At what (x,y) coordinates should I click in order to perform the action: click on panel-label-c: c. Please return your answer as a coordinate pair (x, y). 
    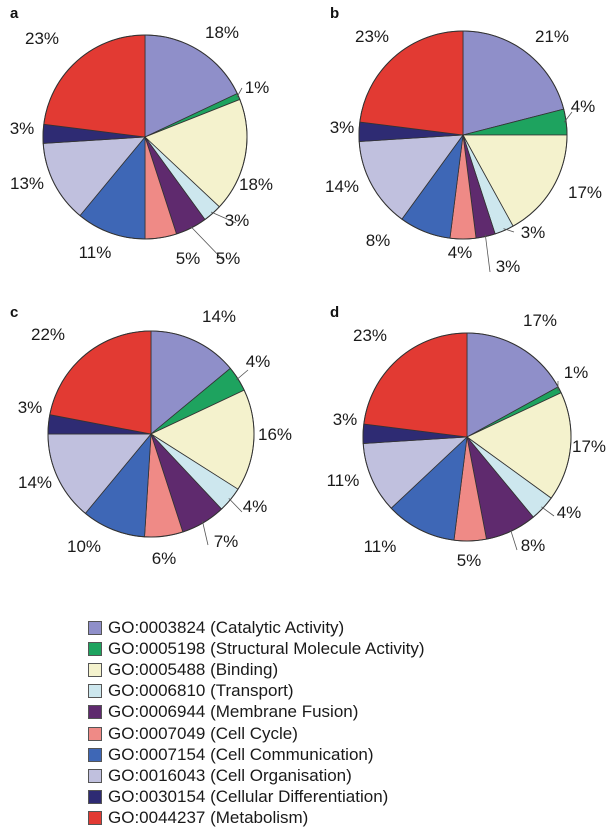
    Looking at the image, I should click on (14, 312).